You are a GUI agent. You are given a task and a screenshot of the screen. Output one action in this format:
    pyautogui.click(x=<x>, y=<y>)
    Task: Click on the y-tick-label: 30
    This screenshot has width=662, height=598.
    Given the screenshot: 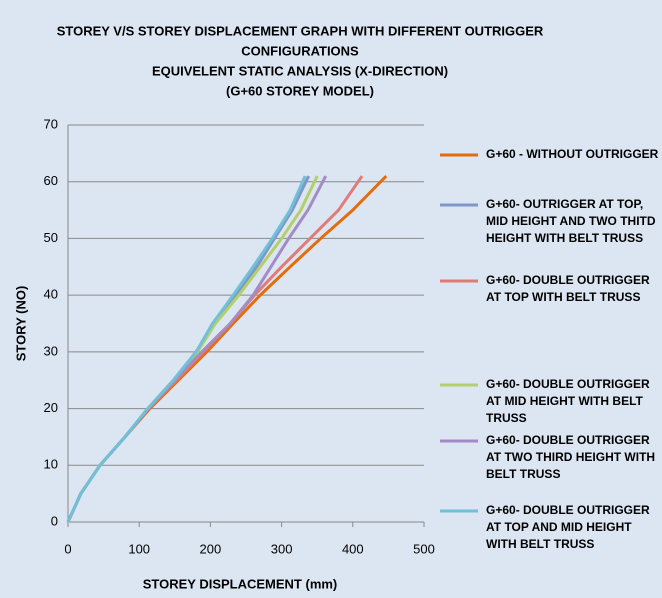 What is the action you would take?
    pyautogui.click(x=51, y=350)
    